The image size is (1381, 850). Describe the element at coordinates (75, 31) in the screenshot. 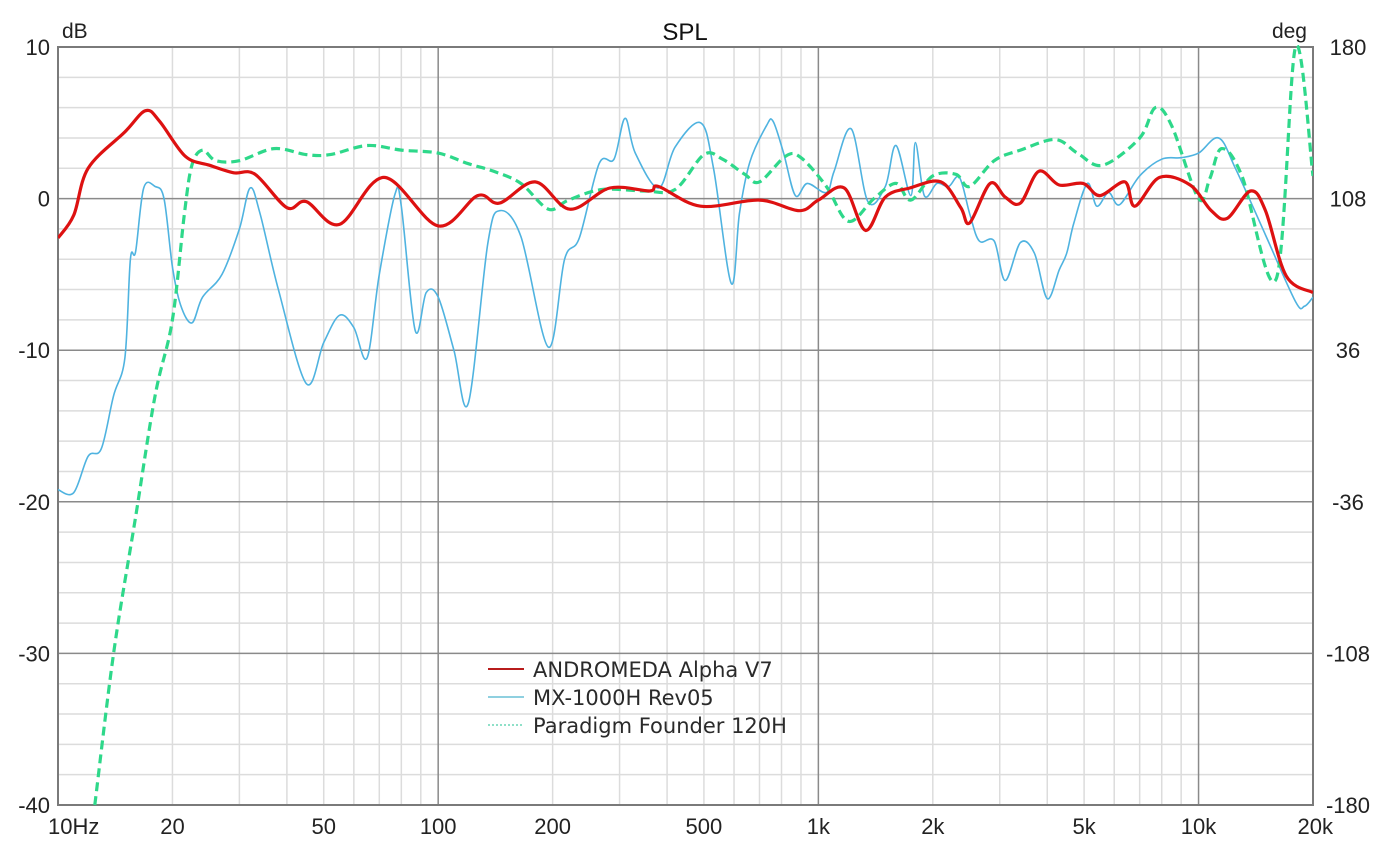

I see `y-axis-unit-label: dB` at that location.